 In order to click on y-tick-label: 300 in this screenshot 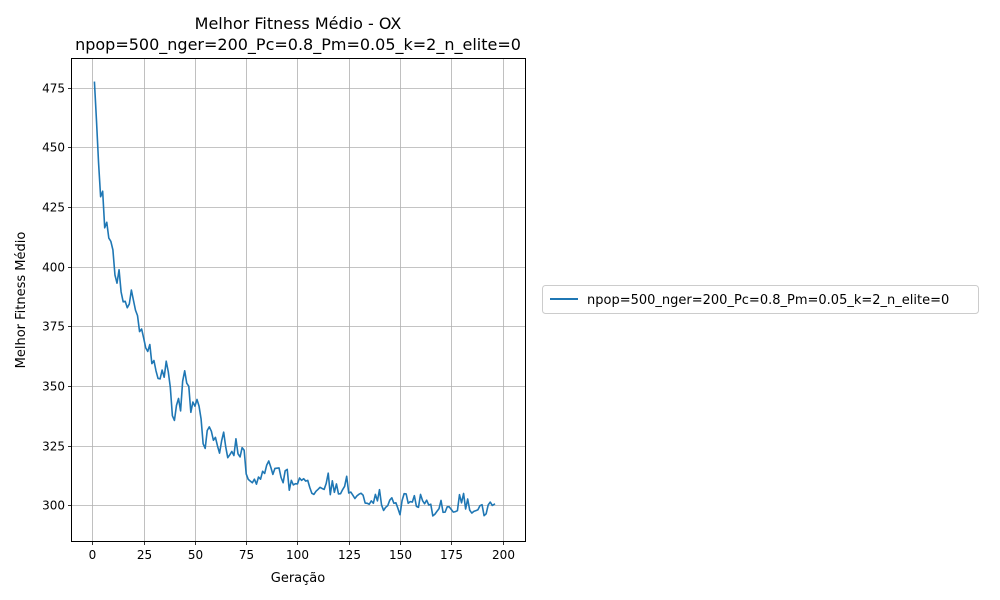, I will do `click(53, 506)`.